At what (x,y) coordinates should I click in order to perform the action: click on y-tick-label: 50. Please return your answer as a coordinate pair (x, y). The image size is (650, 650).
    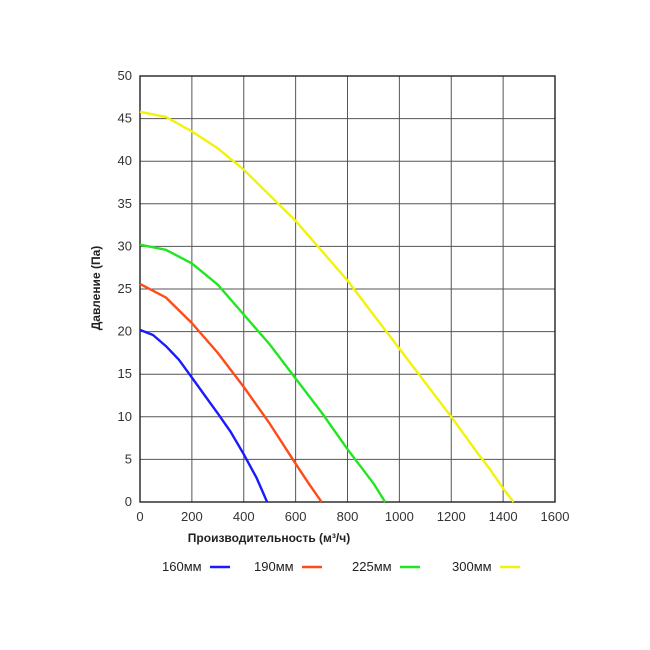
    Looking at the image, I should click on (125, 75).